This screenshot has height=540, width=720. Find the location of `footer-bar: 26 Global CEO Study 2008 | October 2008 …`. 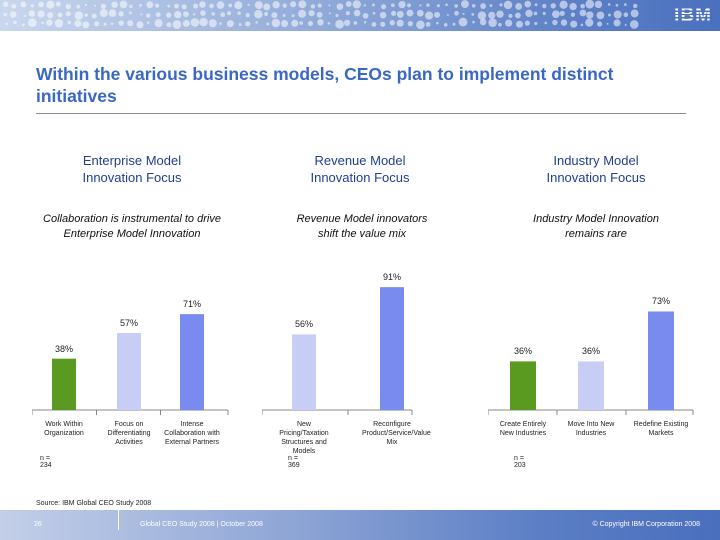

footer-bar: 26 Global CEO Study 2008 | October 2008 … is located at coordinates (360, 525).